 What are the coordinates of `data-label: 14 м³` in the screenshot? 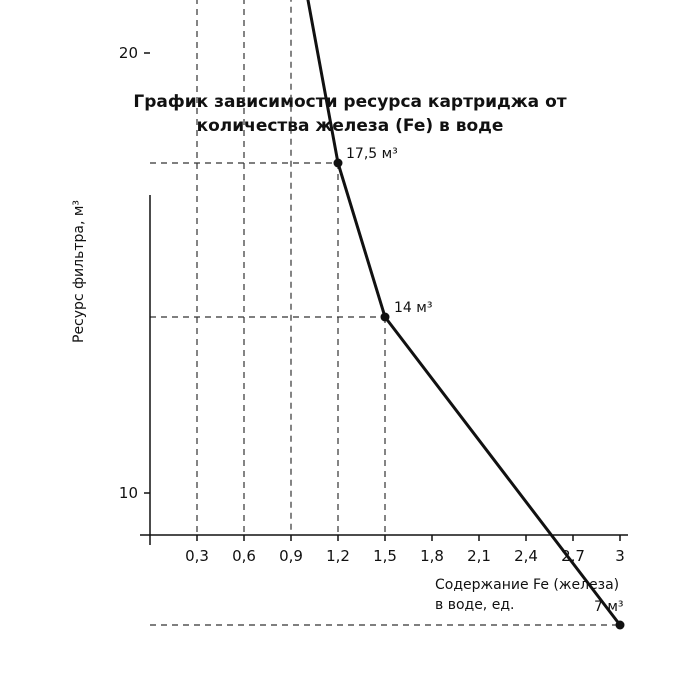 It's located at (413, 308).